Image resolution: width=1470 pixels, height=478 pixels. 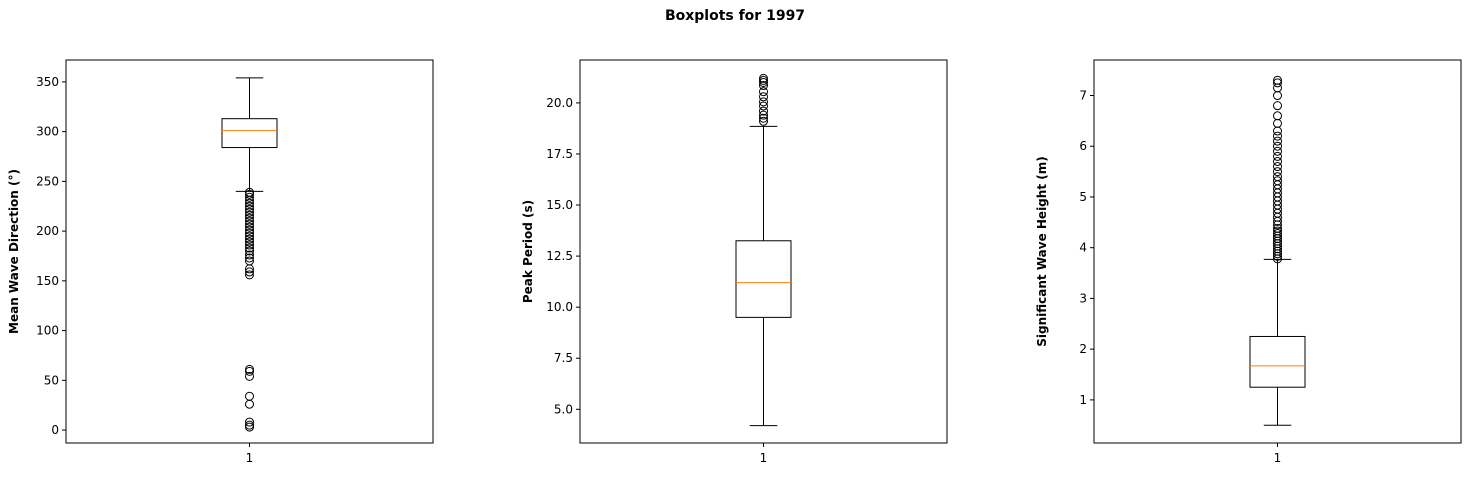 What do you see at coordinates (47, 181) in the screenshot?
I see `y-tick-label: 250` at bounding box center [47, 181].